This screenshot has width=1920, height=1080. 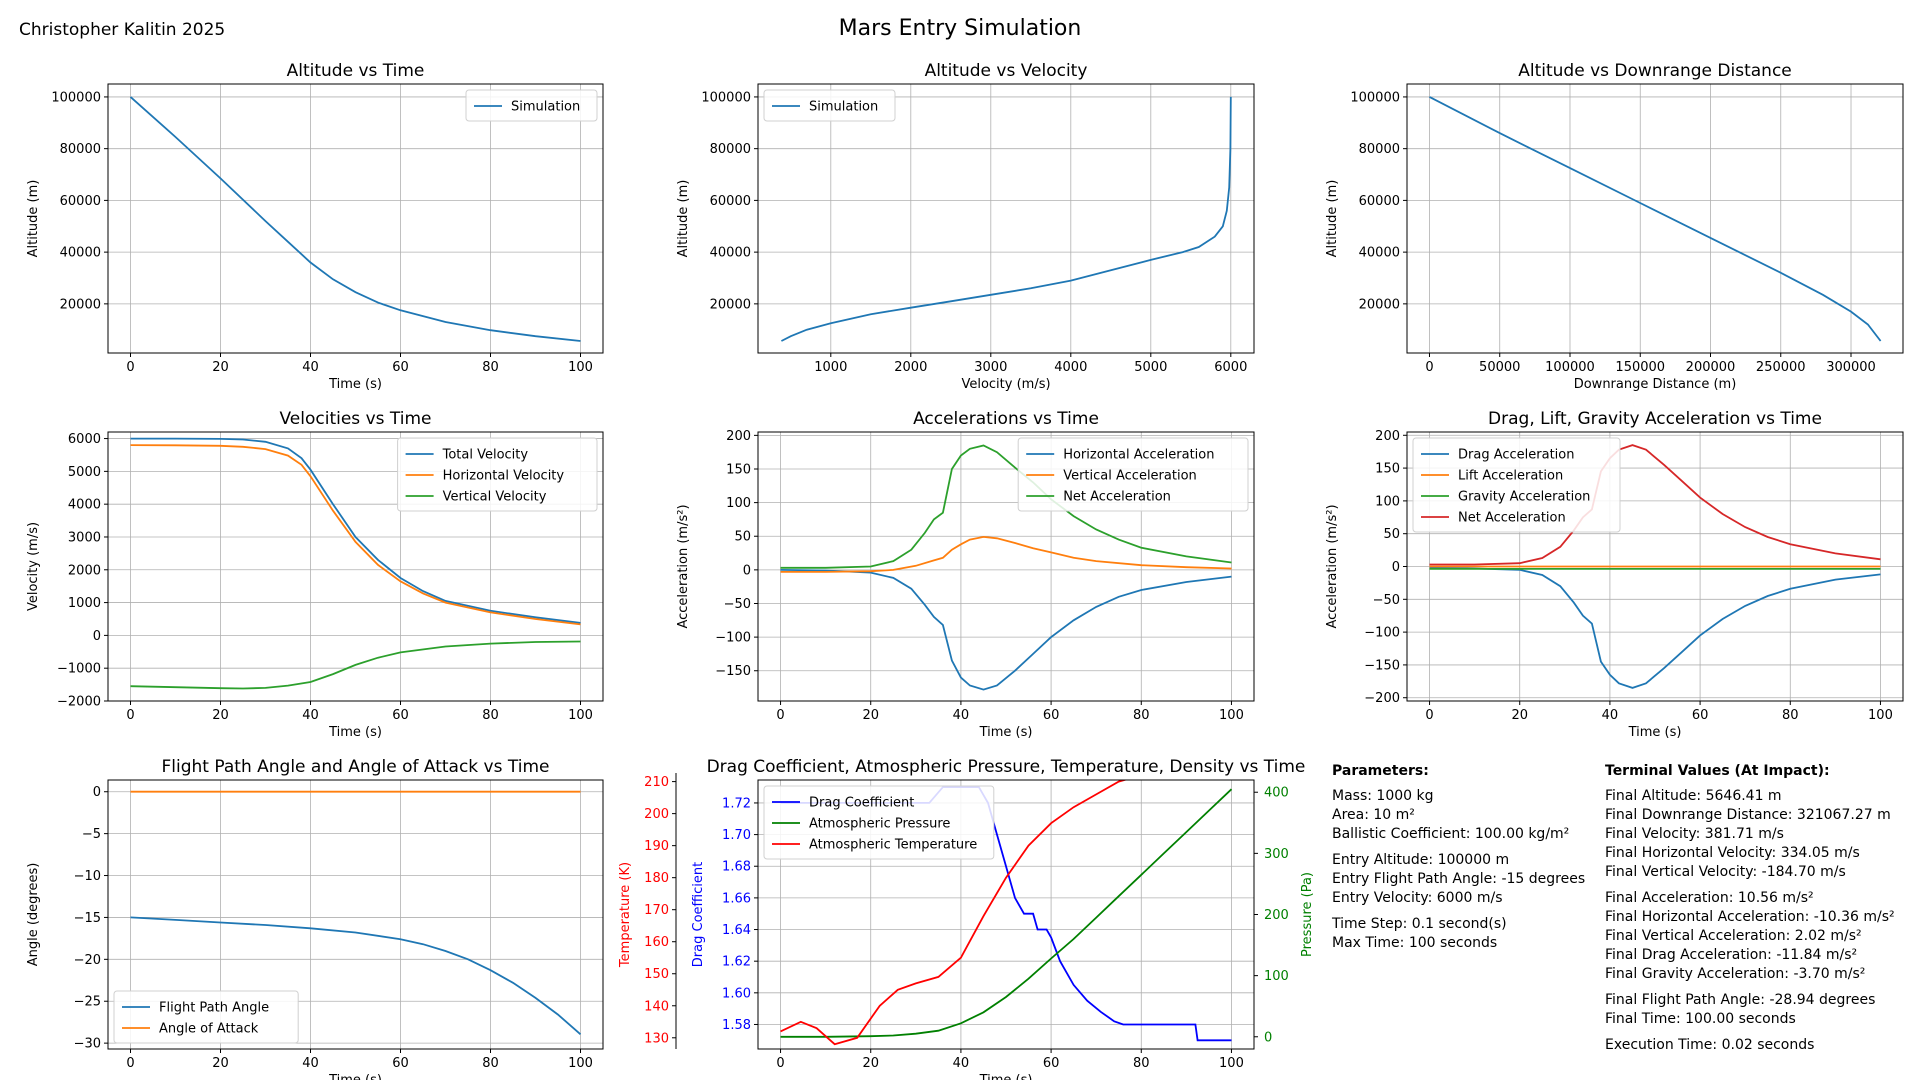 What do you see at coordinates (830, 367) in the screenshot?
I see `x-tick-label: 1000` at bounding box center [830, 367].